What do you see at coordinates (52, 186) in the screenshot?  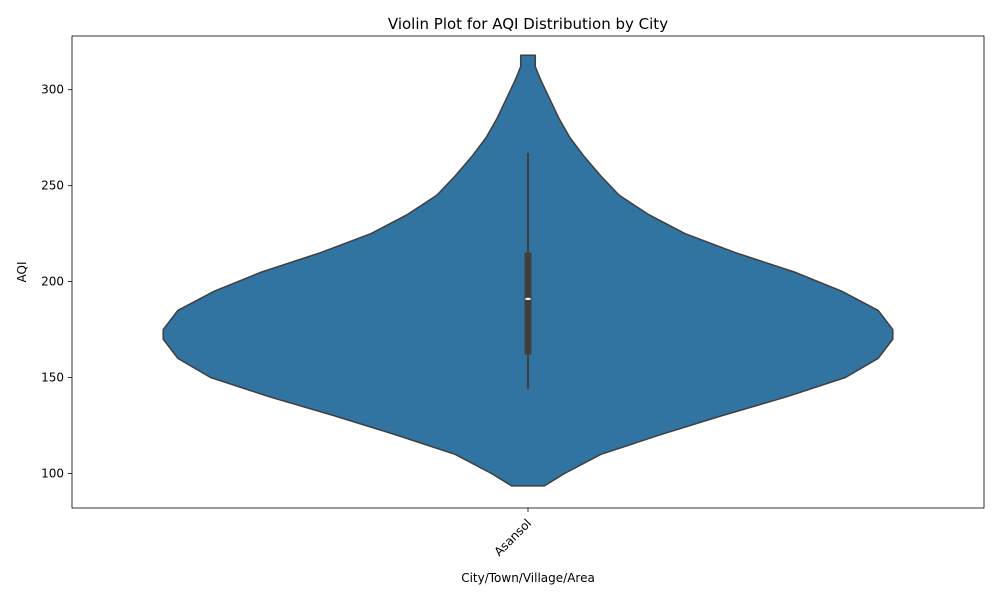 I see `y-tick-label: 250` at bounding box center [52, 186].